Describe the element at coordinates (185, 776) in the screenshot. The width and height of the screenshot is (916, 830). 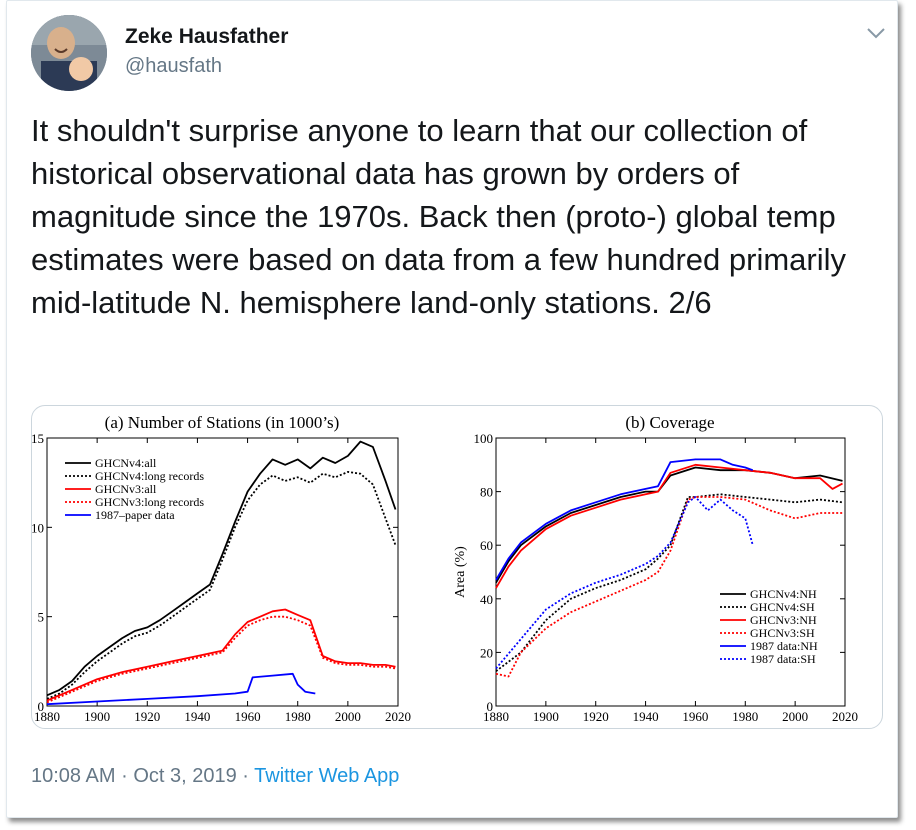
I see `tweet-date: Oct 3, 2019` at that location.